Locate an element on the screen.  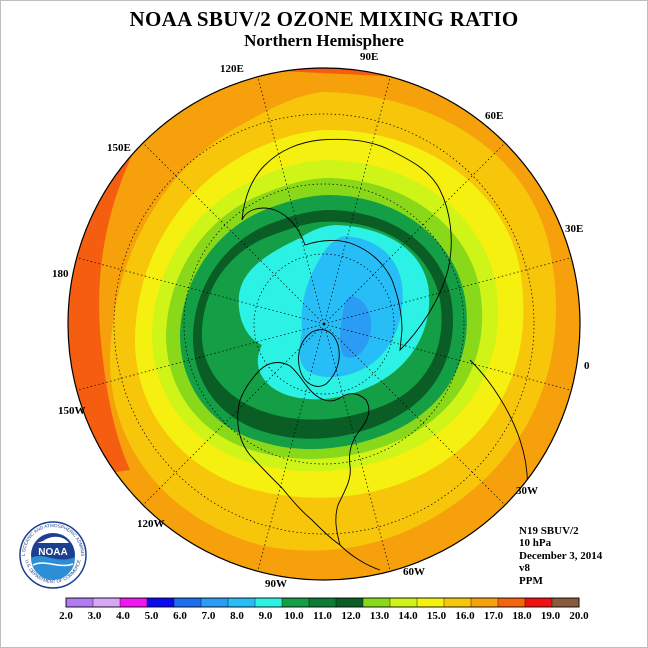
lon-label-120e: 120E is located at coordinates (232, 69).